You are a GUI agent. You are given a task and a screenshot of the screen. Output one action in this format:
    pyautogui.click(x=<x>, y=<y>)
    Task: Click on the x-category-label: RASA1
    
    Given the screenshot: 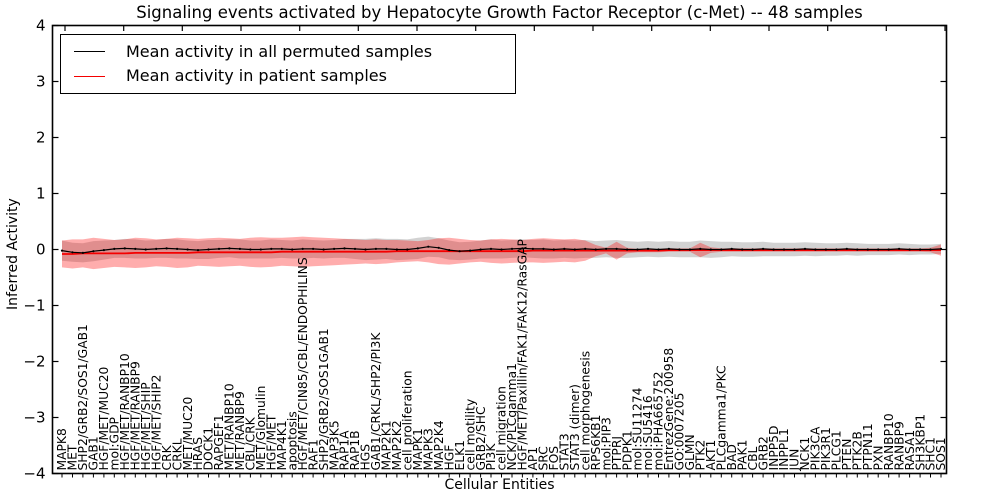 What is the action you would take?
    pyautogui.click(x=910, y=450)
    